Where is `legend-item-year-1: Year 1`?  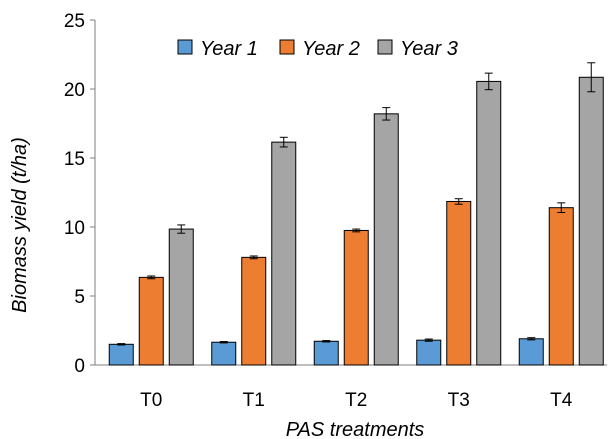
legend-item-year-1: Year 1 is located at coordinates (217, 49).